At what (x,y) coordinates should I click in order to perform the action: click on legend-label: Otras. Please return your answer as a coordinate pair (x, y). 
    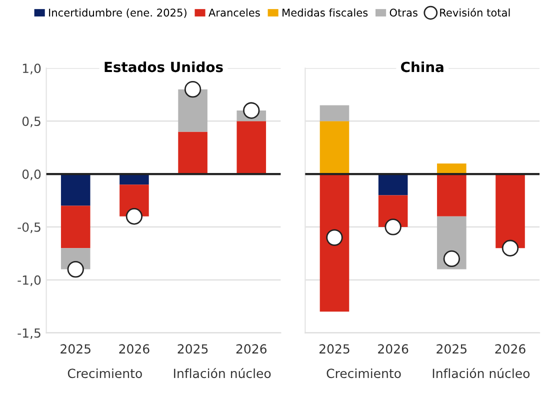
    Looking at the image, I should click on (404, 12).